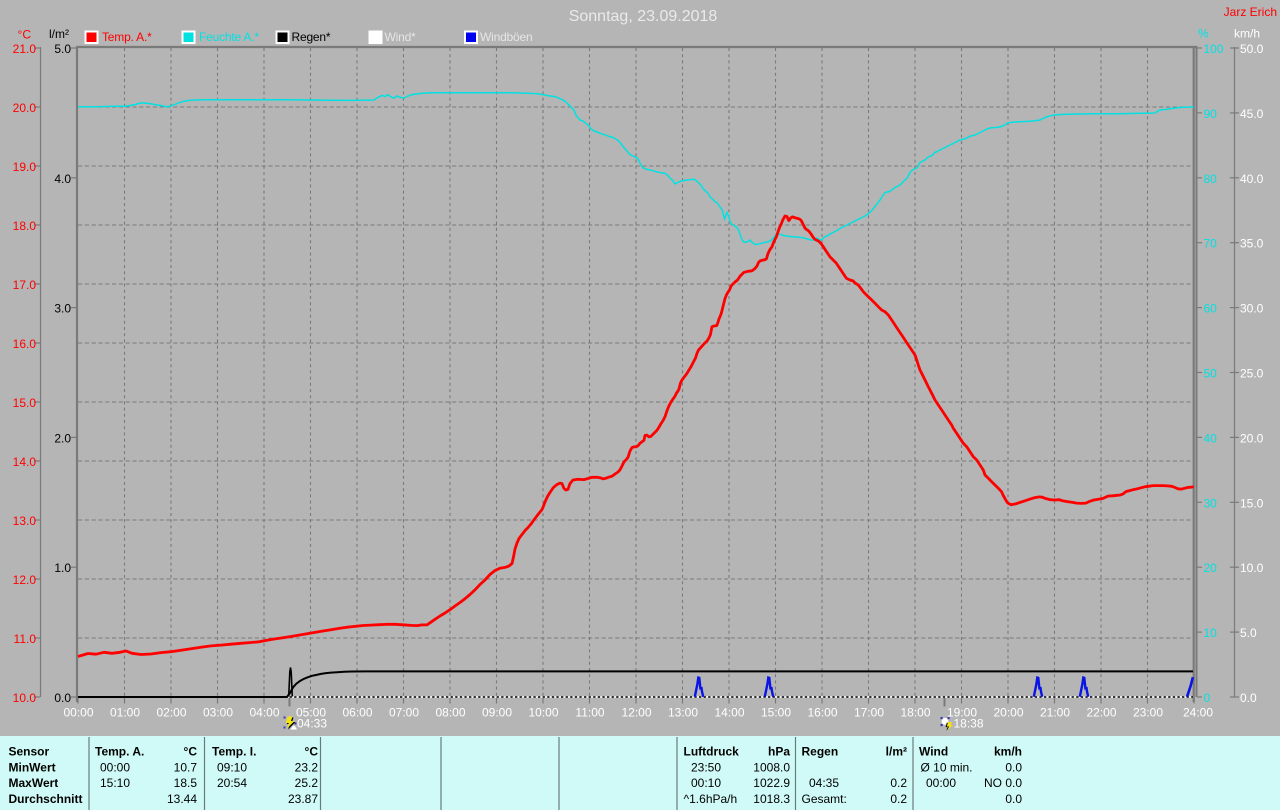 Image resolution: width=1280 pixels, height=810 pixels. What do you see at coordinates (711, 799) in the screenshot?
I see `svg-text: ^1.6hPa/h` at bounding box center [711, 799].